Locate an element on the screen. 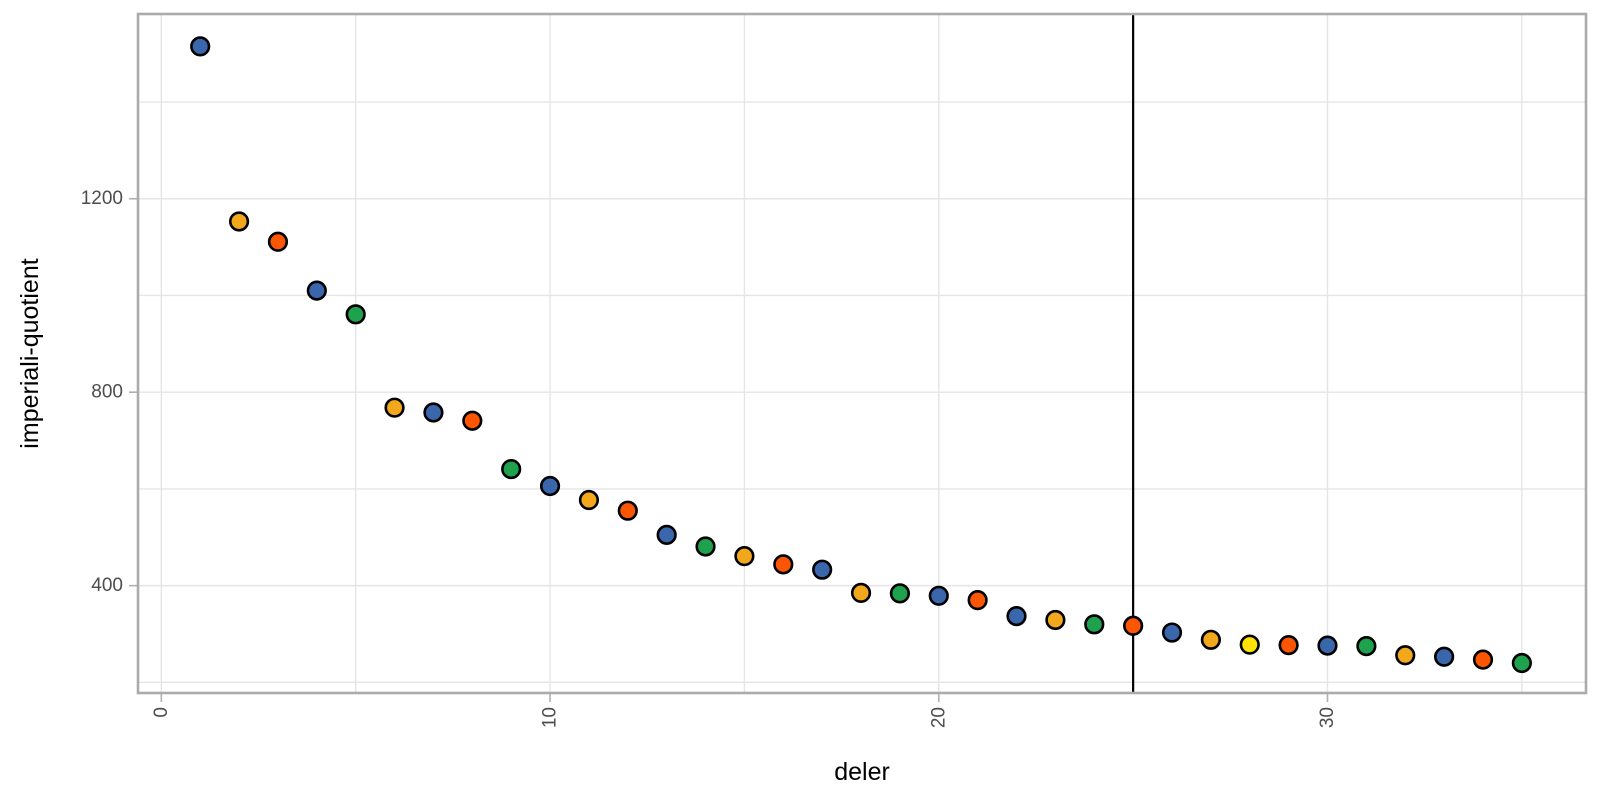 Image resolution: width=1600 pixels, height=800 pixels. y-tick-labels: 400 800 1200 is located at coordinates (102, 392).